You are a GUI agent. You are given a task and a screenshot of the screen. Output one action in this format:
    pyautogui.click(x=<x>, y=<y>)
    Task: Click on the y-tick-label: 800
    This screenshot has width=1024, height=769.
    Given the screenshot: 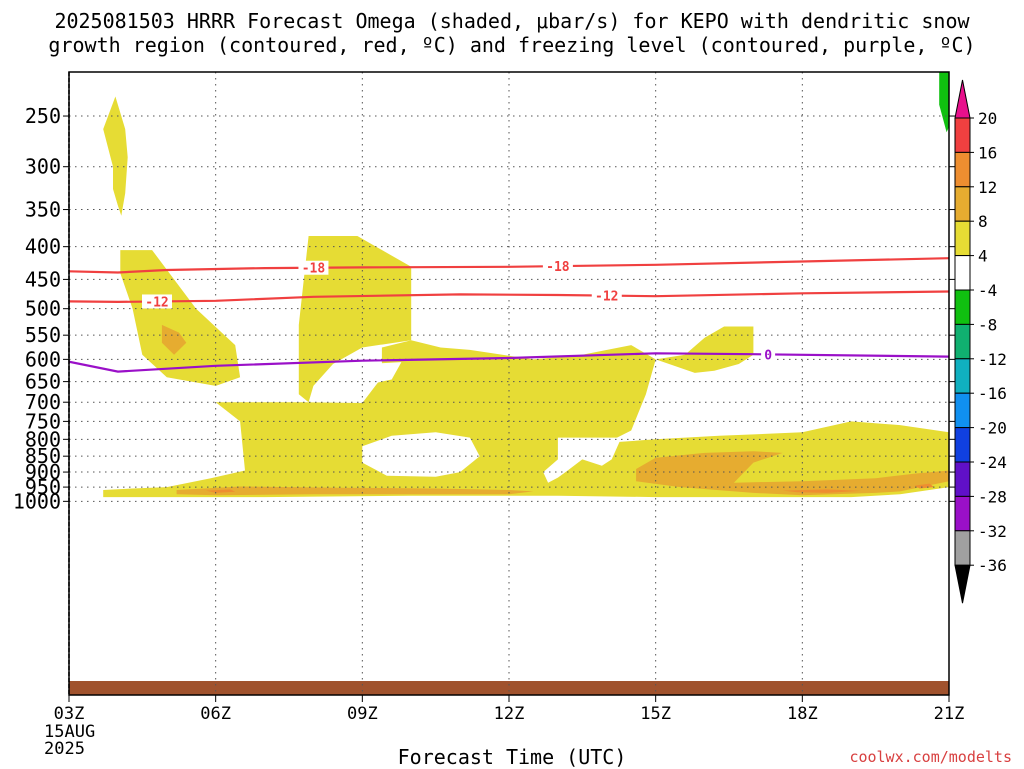 What is the action you would take?
    pyautogui.click(x=43, y=439)
    